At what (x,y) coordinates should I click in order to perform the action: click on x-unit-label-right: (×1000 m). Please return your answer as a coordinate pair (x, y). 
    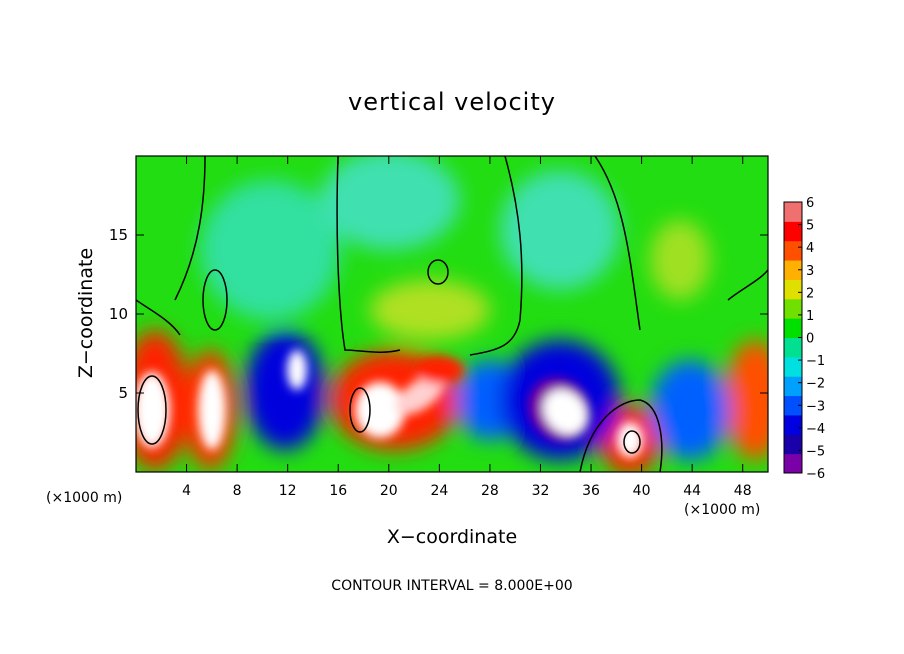
    Looking at the image, I should click on (722, 510).